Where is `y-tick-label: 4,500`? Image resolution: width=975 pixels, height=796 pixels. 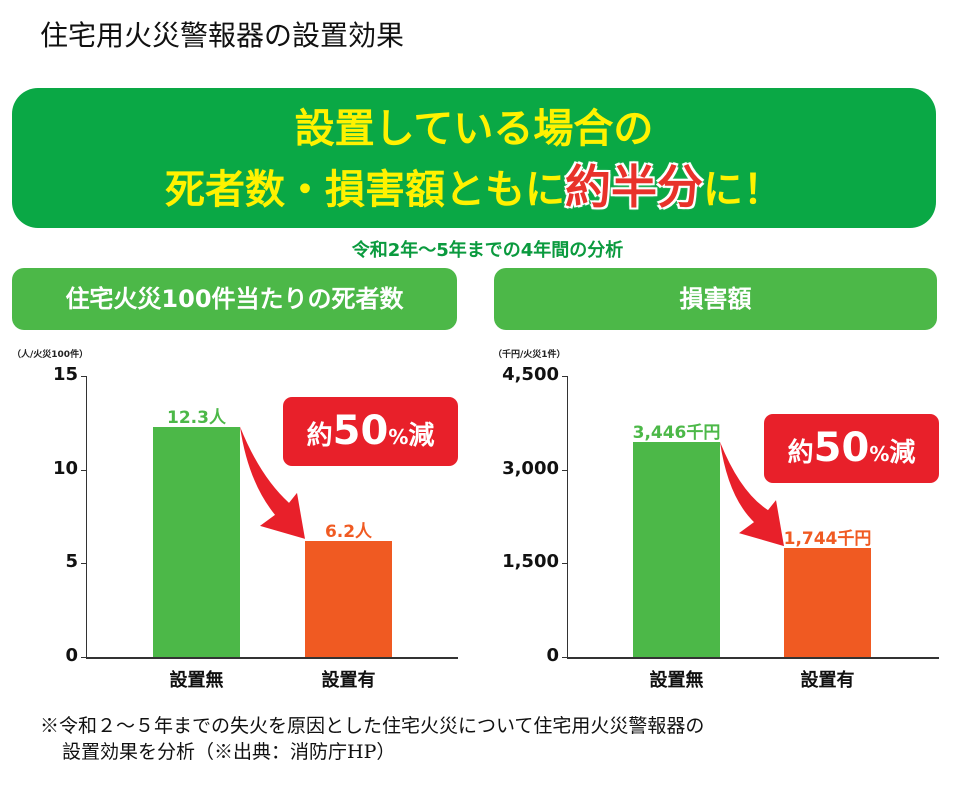 y-tick-label: 4,500 is located at coordinates (530, 374).